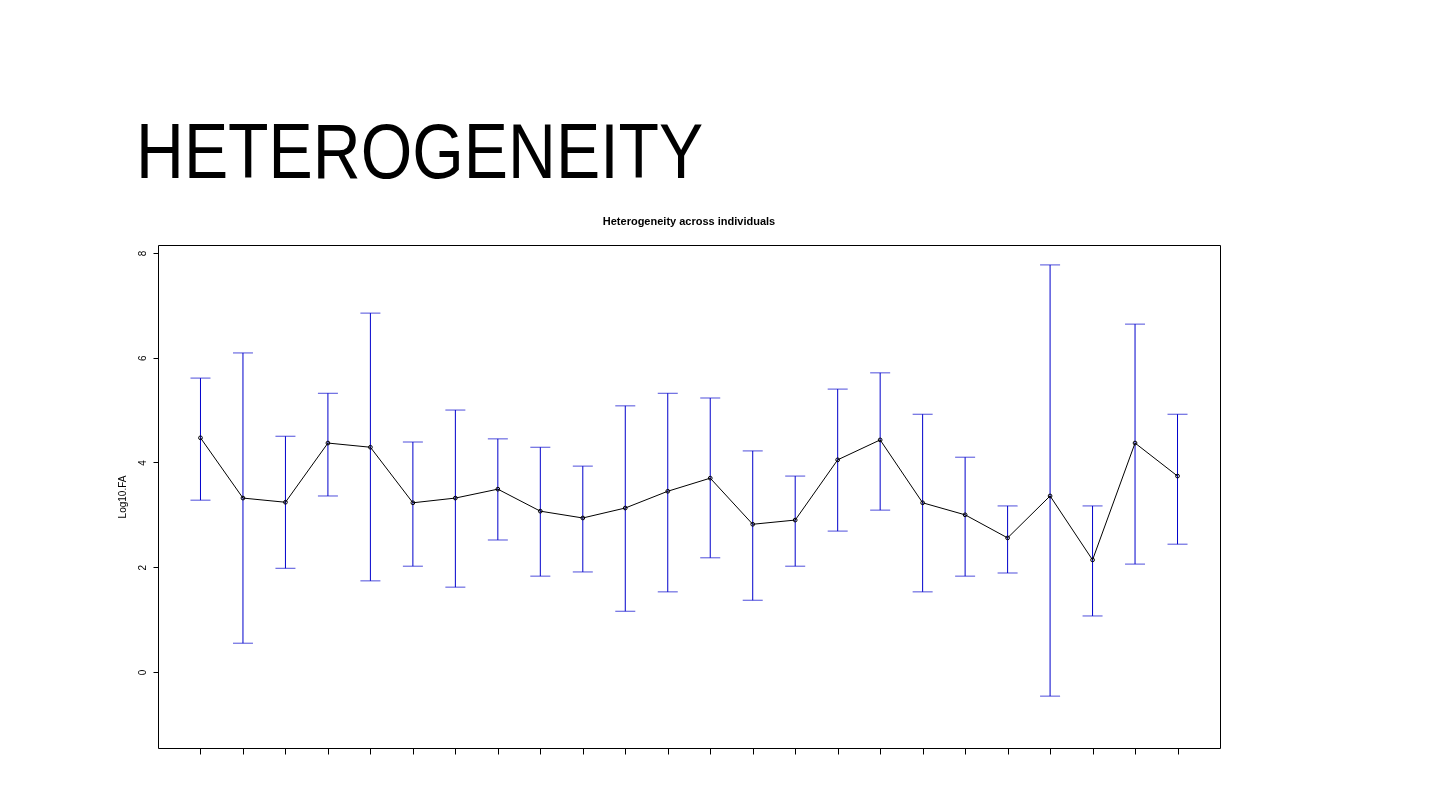  Describe the element at coordinates (142, 462) in the screenshot. I see `y-tick-label: 4` at that location.